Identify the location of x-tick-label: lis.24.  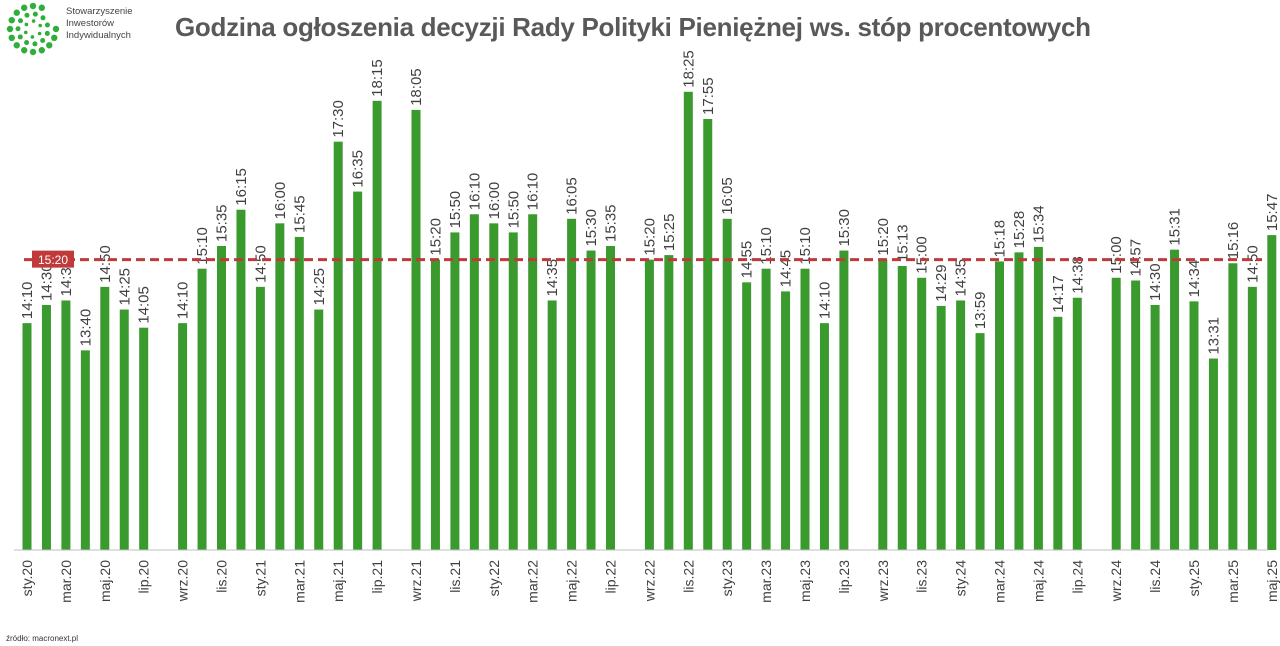
(1155, 576).